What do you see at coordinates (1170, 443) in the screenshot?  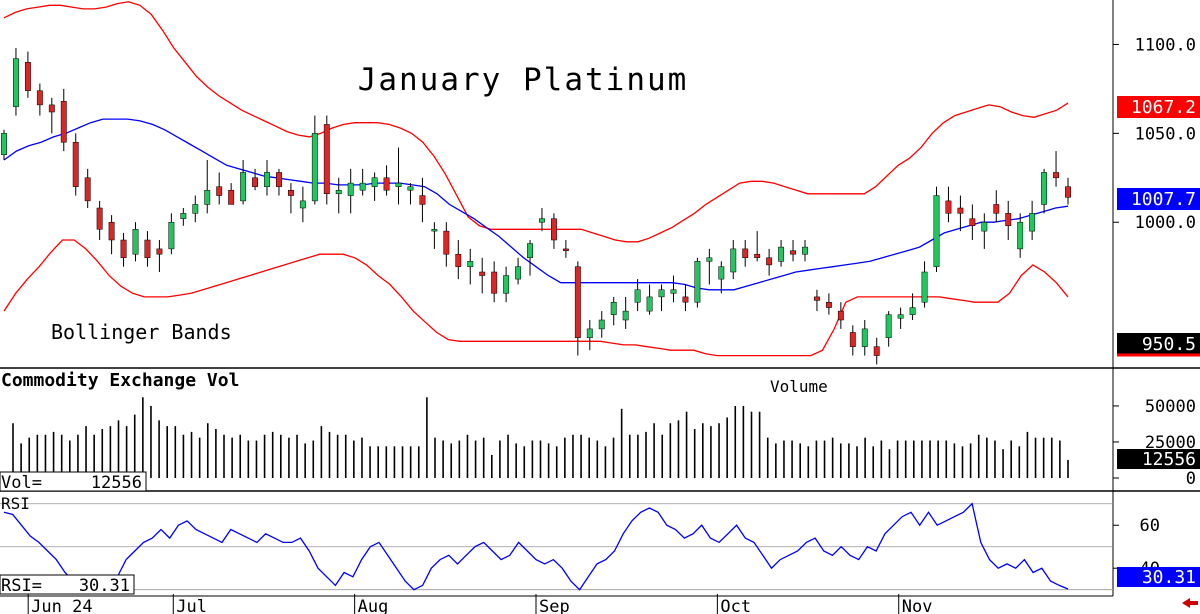 I see `volume-tick-label: 25000` at bounding box center [1170, 443].